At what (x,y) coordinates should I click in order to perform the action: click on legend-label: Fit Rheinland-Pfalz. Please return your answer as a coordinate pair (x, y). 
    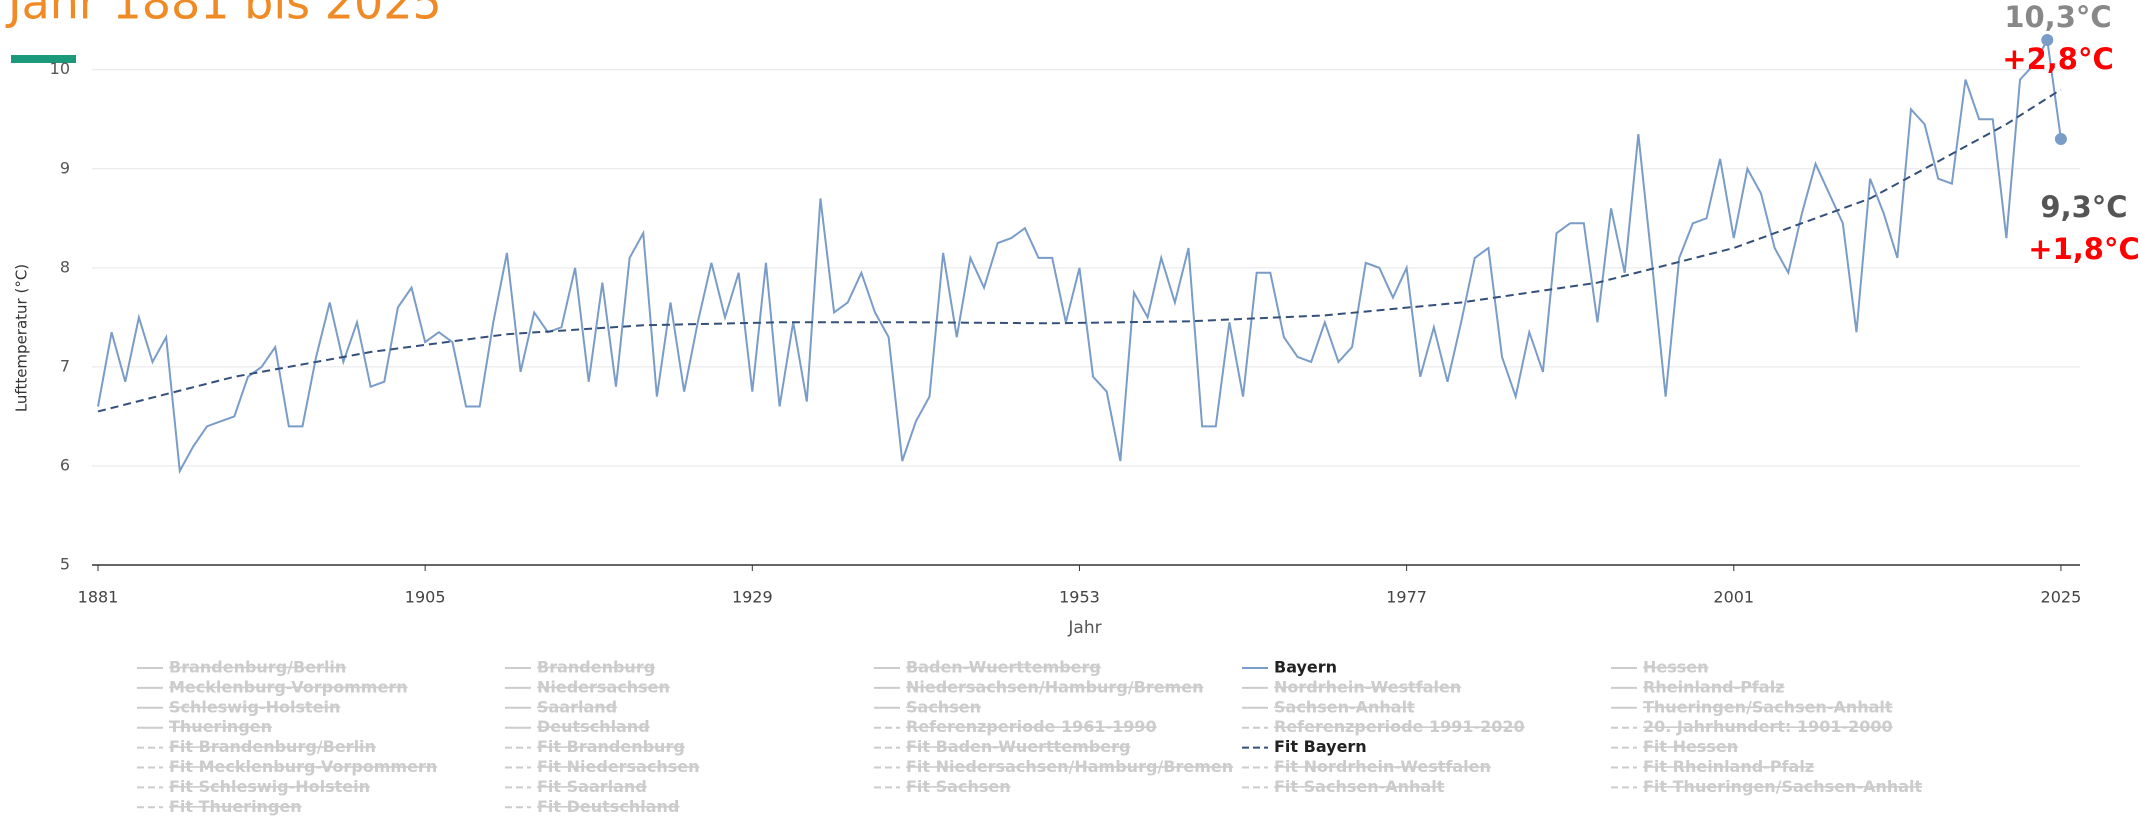
    Looking at the image, I should click on (1728, 766).